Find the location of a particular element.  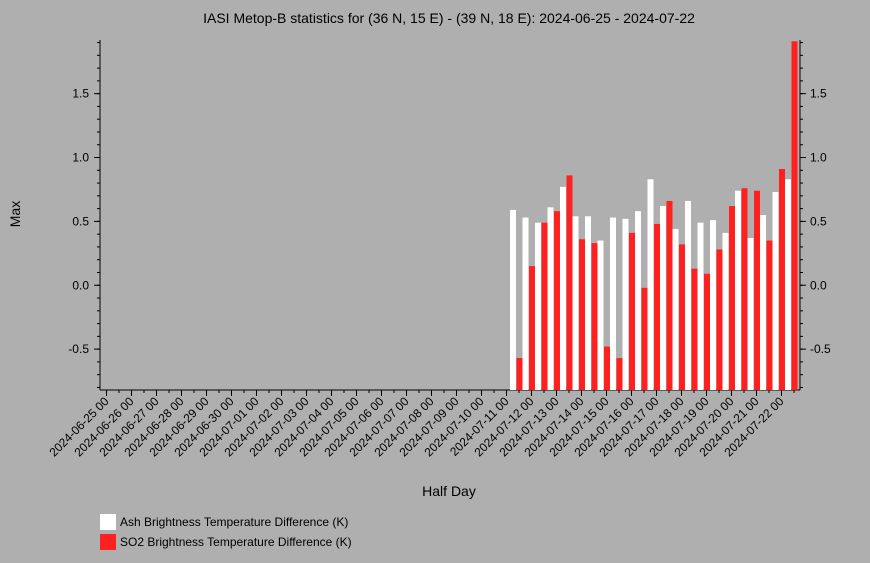

y-tick-label-right: -0.5 is located at coordinates (820, 349).